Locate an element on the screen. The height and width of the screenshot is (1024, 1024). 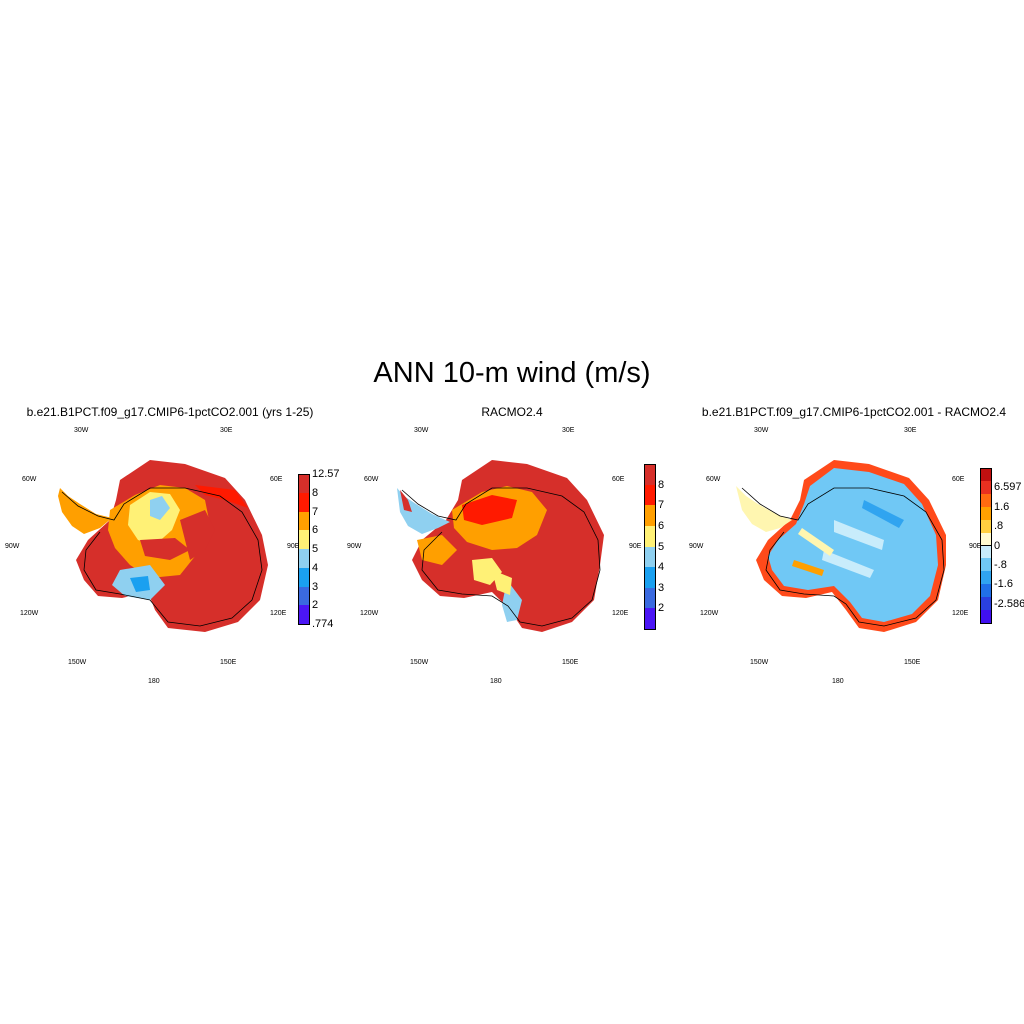
antarctica-map-racmo is located at coordinates (500, 546).